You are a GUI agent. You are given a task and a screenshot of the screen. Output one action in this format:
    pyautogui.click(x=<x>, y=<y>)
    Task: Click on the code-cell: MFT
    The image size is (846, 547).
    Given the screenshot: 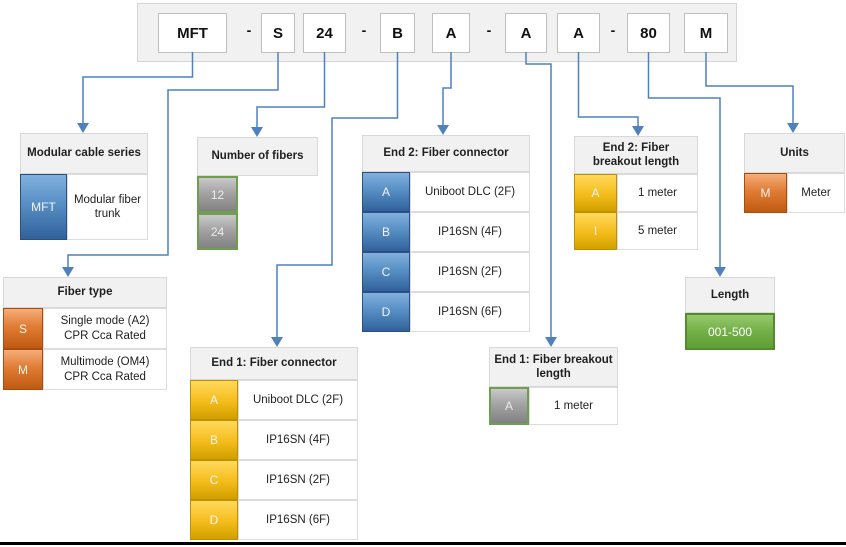 What is the action you would take?
    pyautogui.click(x=43, y=207)
    